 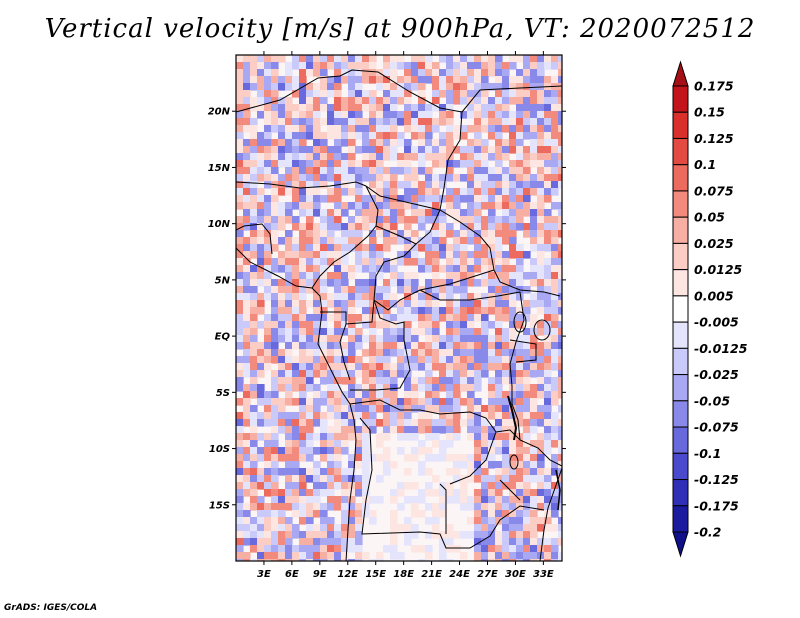 What do you see at coordinates (716, 479) in the screenshot?
I see `colorbar-label: -0.125` at bounding box center [716, 479].